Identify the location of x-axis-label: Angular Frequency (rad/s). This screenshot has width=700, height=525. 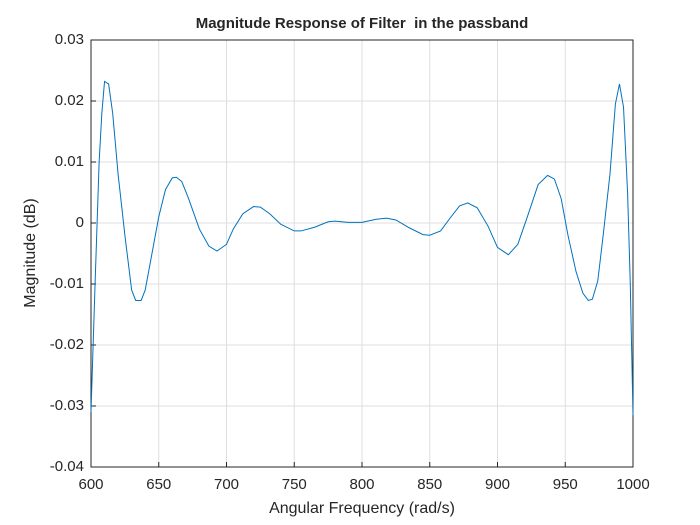
(362, 508).